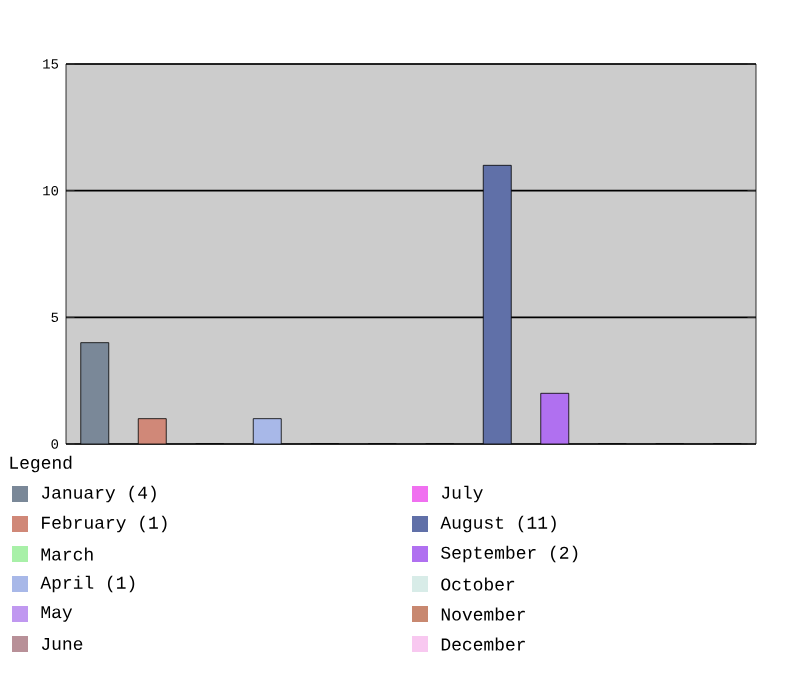  Describe the element at coordinates (57, 614) in the screenshot. I see `legend-label: May` at that location.